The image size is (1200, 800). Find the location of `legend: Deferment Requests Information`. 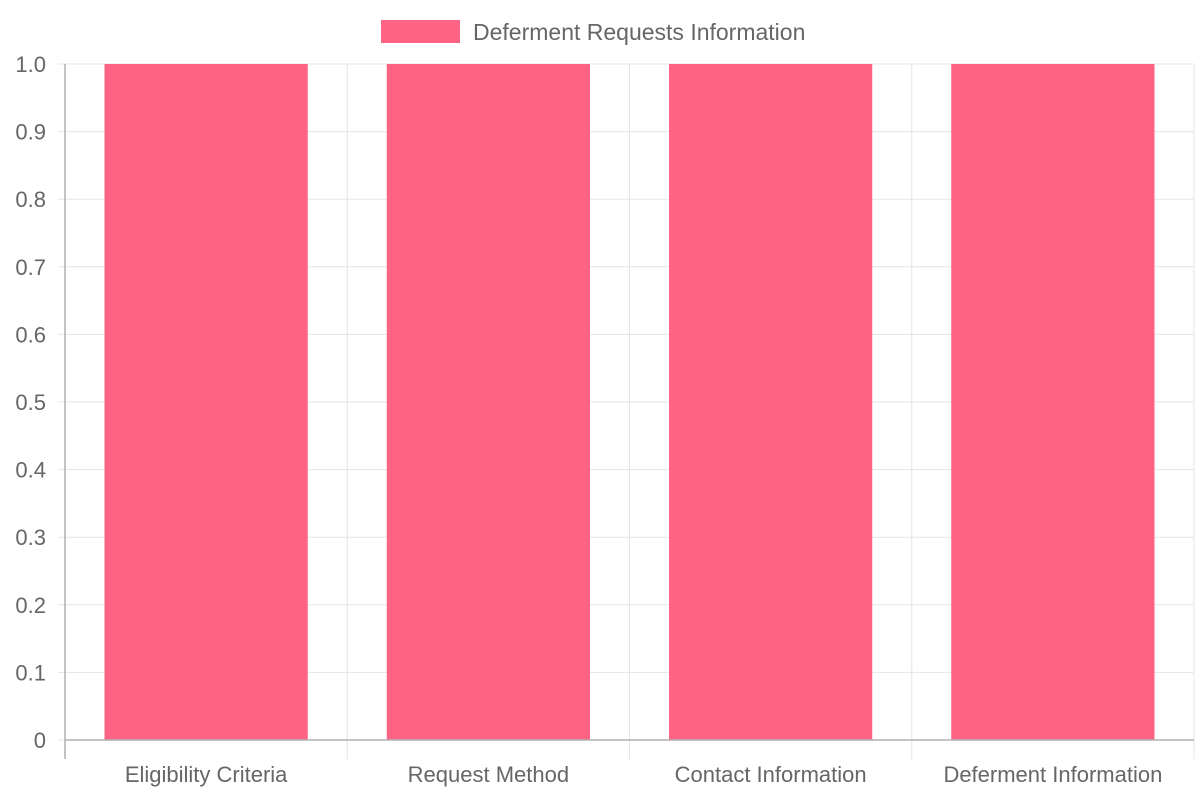

legend: Deferment Requests Information is located at coordinates (593, 32).